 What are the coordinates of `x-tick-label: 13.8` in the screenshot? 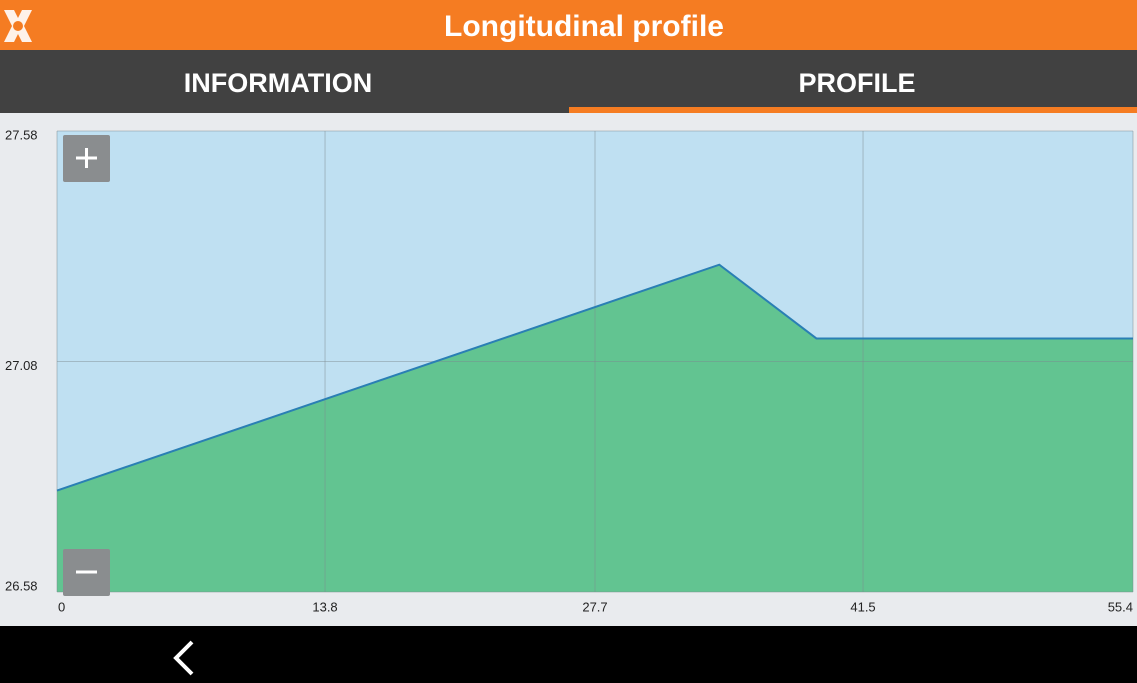 It's located at (324, 606).